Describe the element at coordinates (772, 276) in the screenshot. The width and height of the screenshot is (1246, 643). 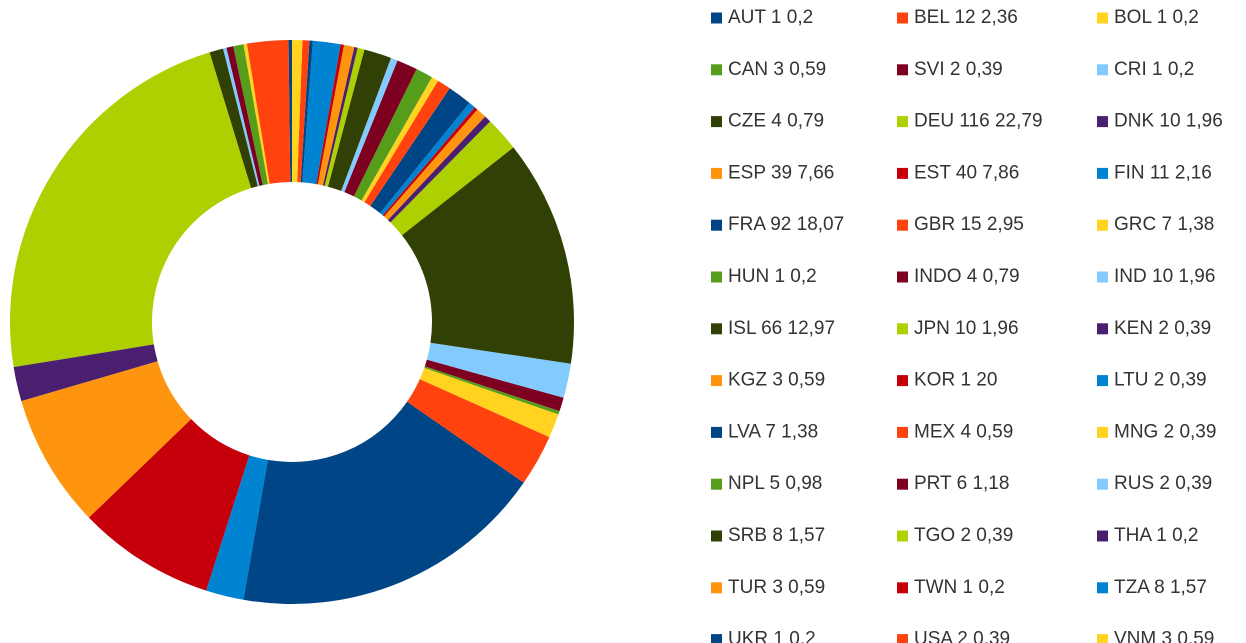
I see `legend-label: HUN 1 0,2` at that location.